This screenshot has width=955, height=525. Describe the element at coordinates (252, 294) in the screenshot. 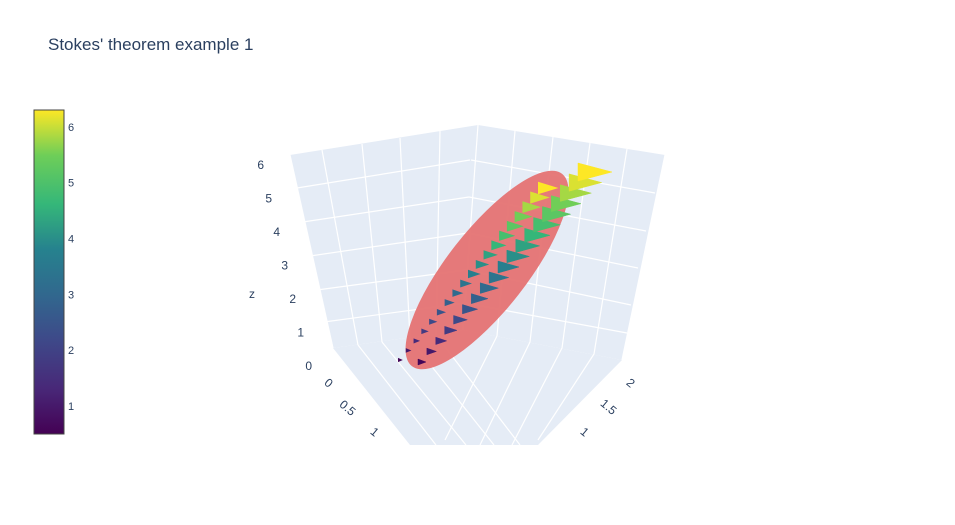

I see `z-axis-label: z` at that location.